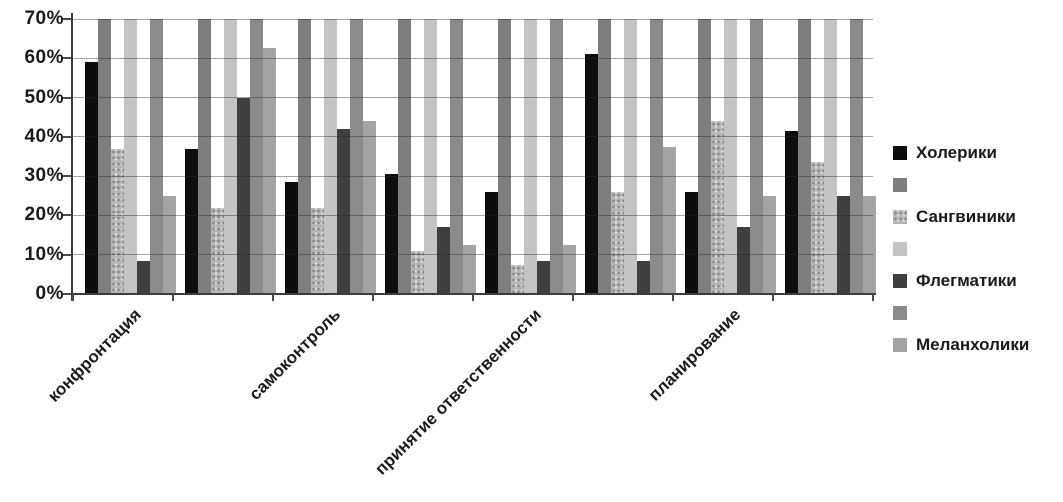  What do you see at coordinates (49, 293) in the screenshot?
I see `y-tick-label: 0%` at bounding box center [49, 293].